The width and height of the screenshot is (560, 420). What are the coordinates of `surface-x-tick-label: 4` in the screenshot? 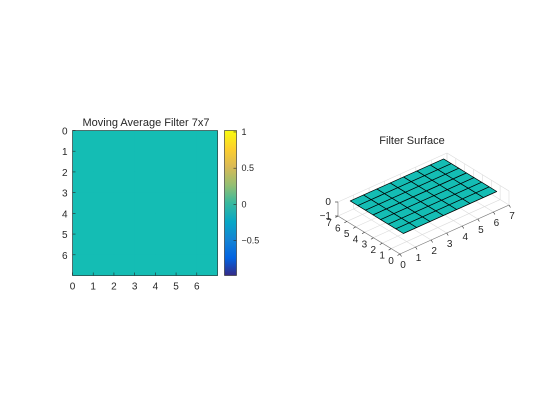 It's located at (465, 237).